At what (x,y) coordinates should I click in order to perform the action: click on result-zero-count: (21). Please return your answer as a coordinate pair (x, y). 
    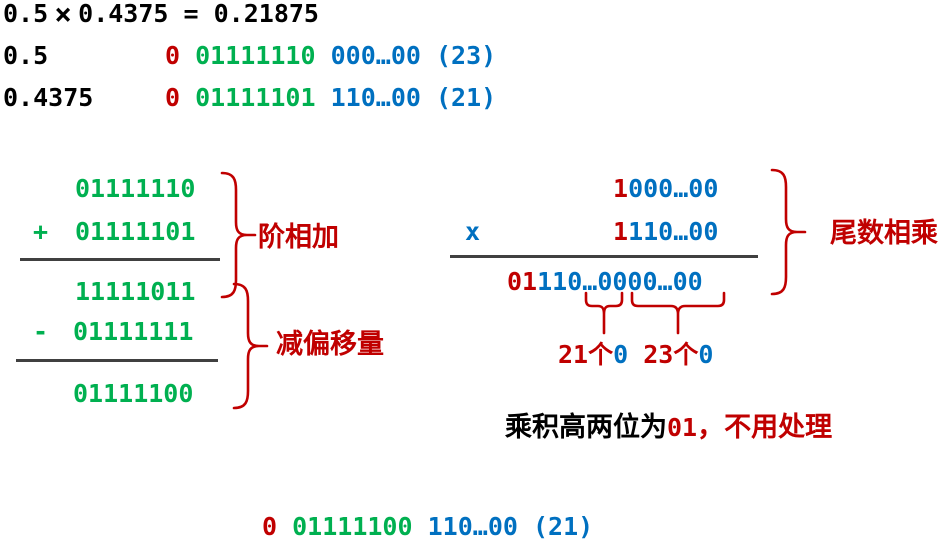
    Looking at the image, I should click on (563, 526).